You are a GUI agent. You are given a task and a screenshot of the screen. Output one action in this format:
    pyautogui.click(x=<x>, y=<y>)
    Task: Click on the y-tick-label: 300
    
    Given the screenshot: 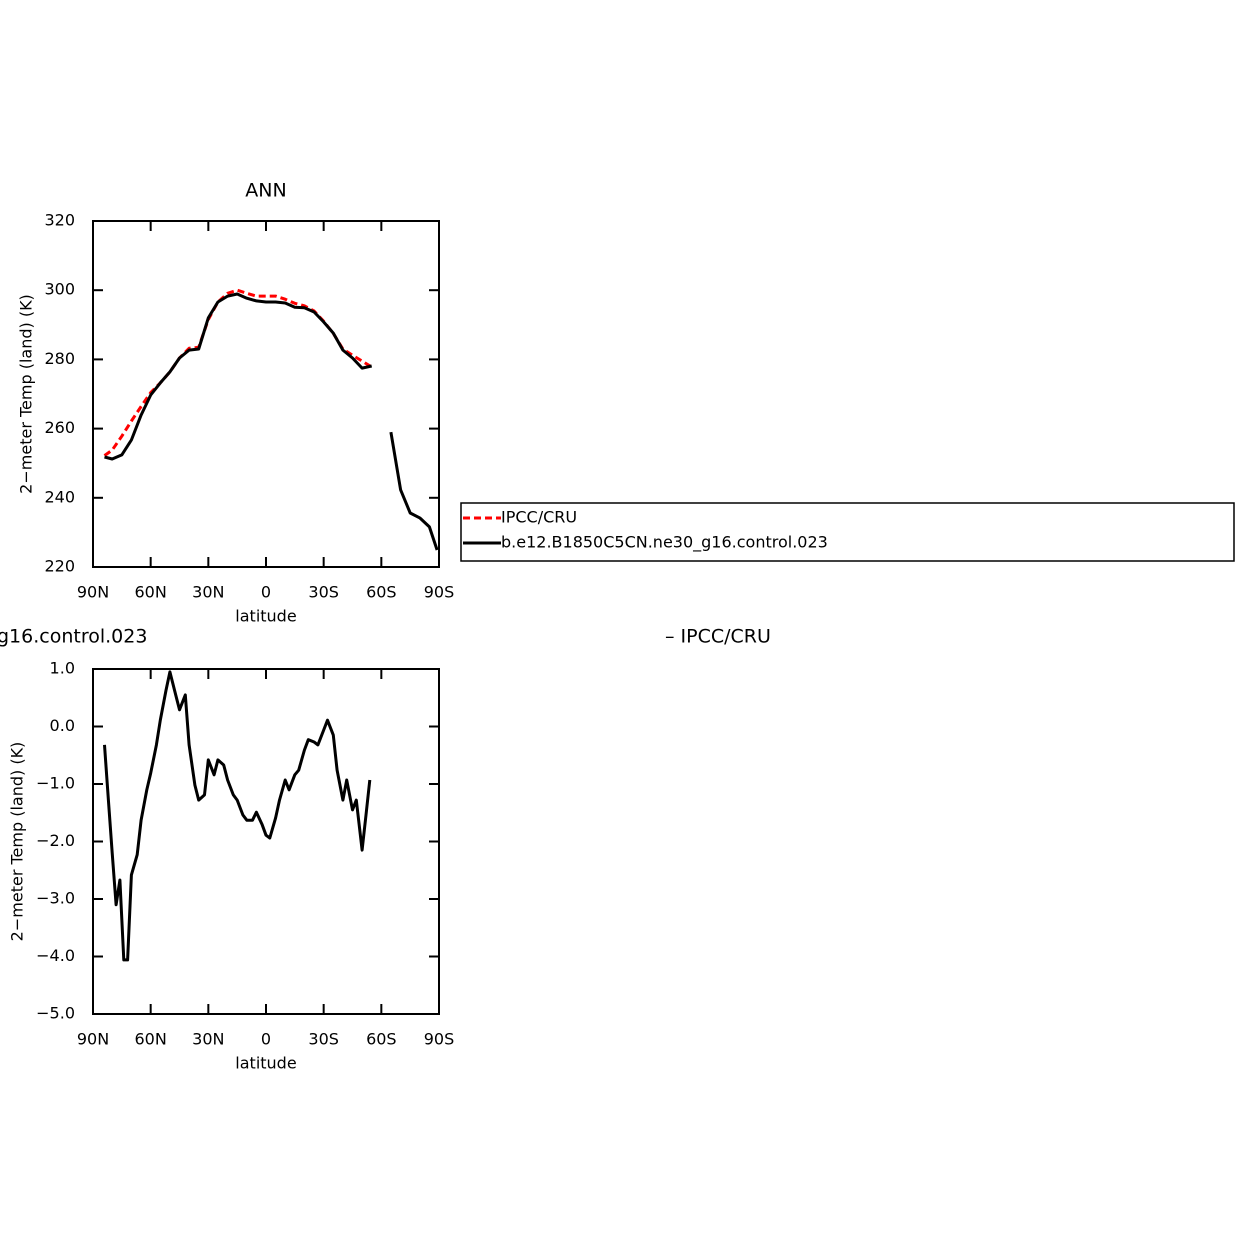 What is the action you would take?
    pyautogui.click(x=59, y=289)
    